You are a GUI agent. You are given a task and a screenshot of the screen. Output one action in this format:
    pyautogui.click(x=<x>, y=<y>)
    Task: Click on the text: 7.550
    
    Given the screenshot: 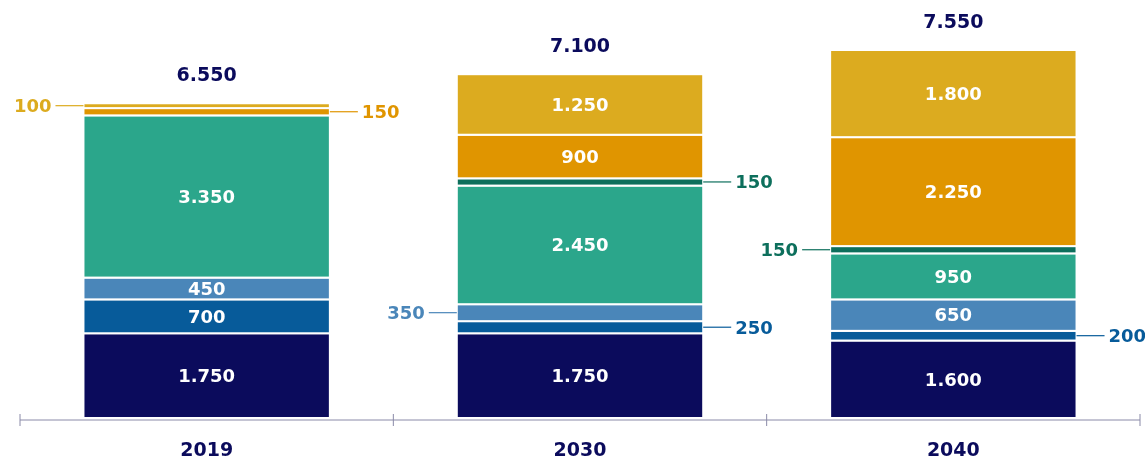 What is the action you would take?
    pyautogui.click(x=953, y=21)
    